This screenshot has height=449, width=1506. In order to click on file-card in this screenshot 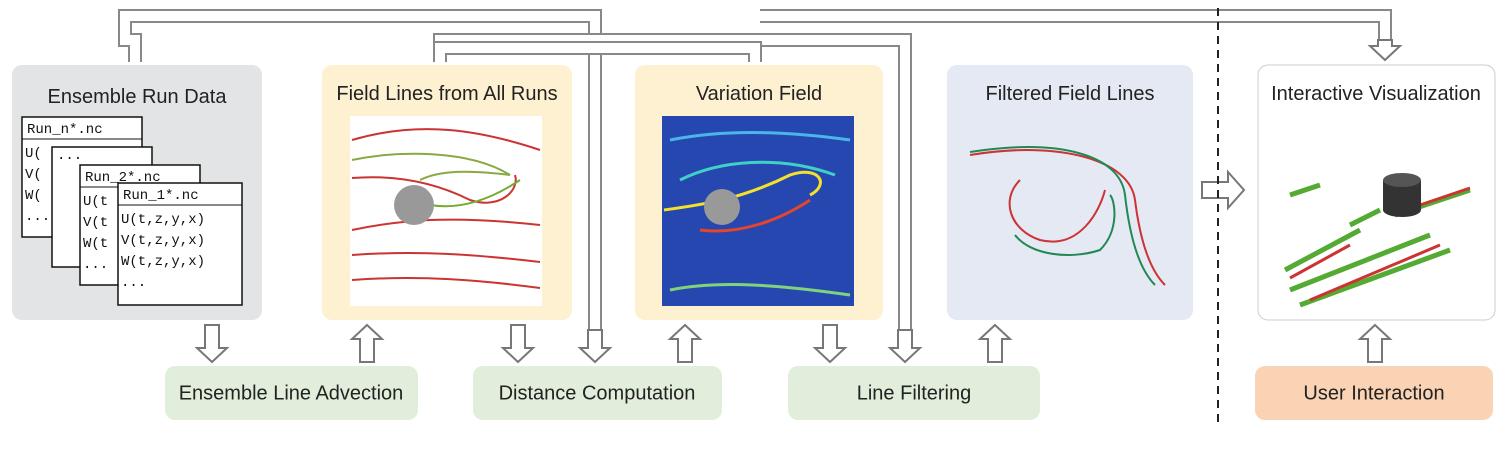, I will do `click(180, 244)`.